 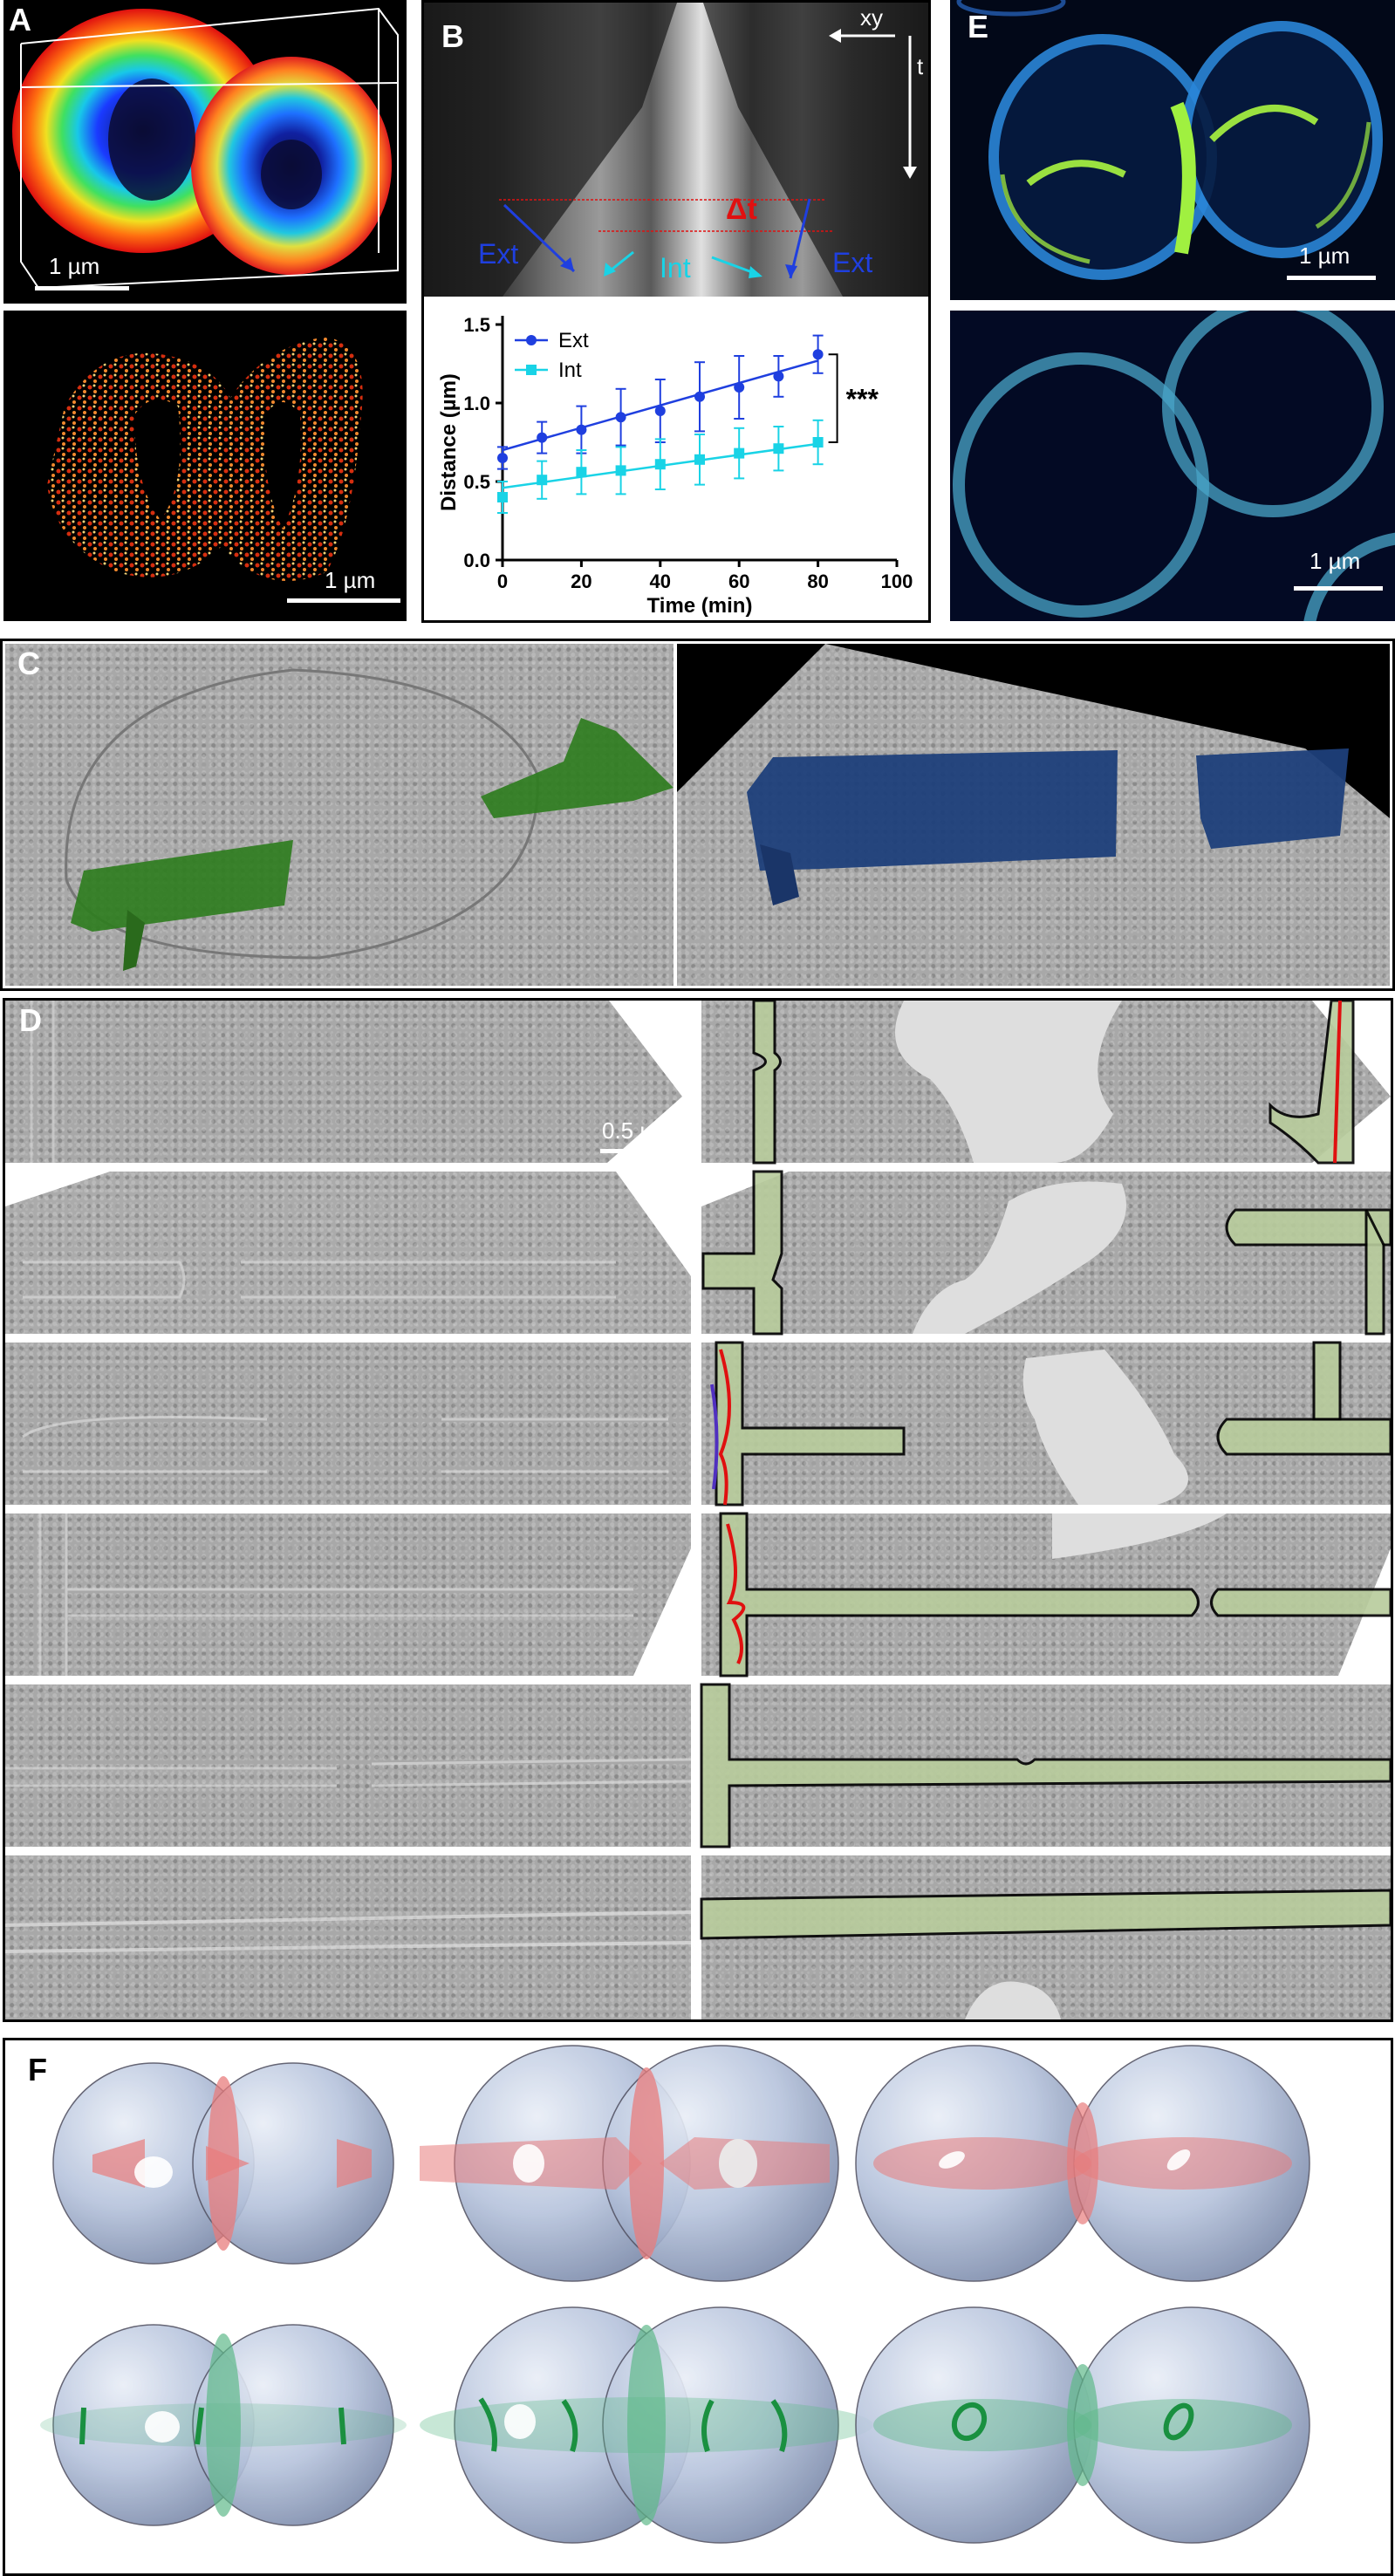 What do you see at coordinates (570, 370) in the screenshot?
I see `legend-label-int: Int` at bounding box center [570, 370].